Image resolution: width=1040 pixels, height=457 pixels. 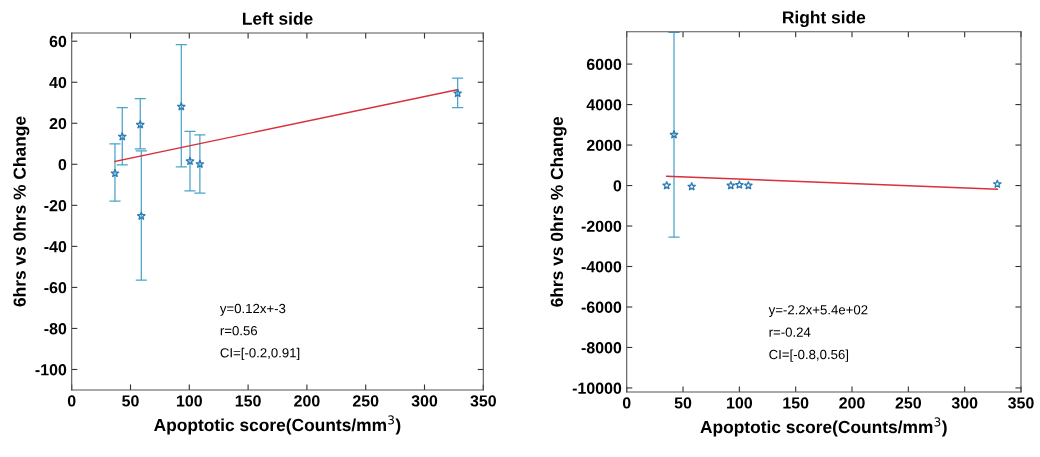 What do you see at coordinates (55, 247) in the screenshot?
I see `y-tick-label: -40` at bounding box center [55, 247].